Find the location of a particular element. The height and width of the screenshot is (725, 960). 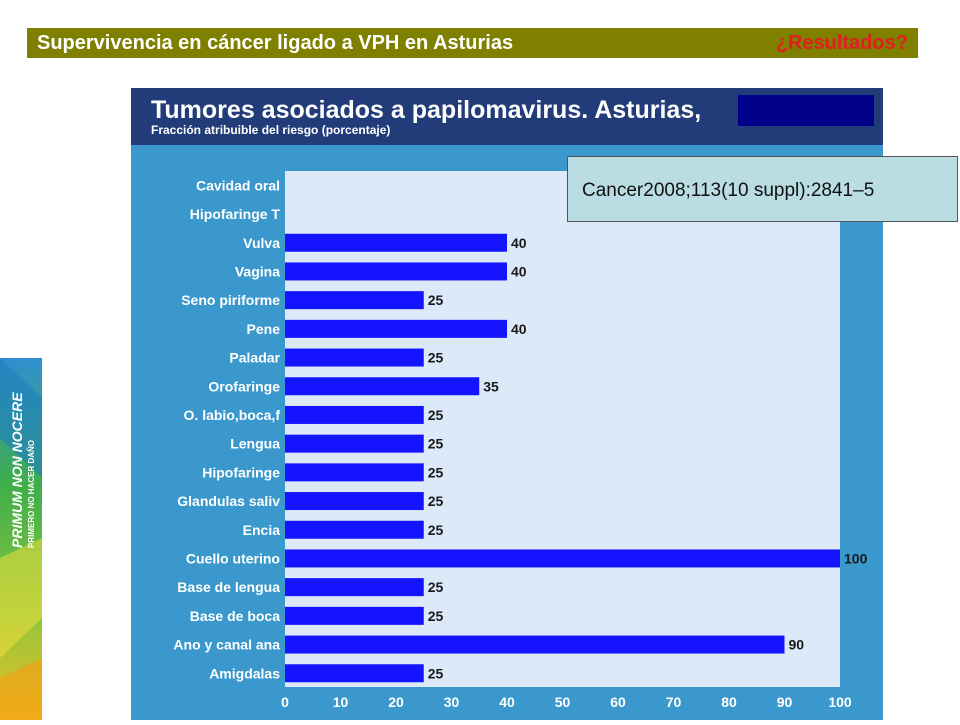

category-label: Encia is located at coordinates (262, 530).